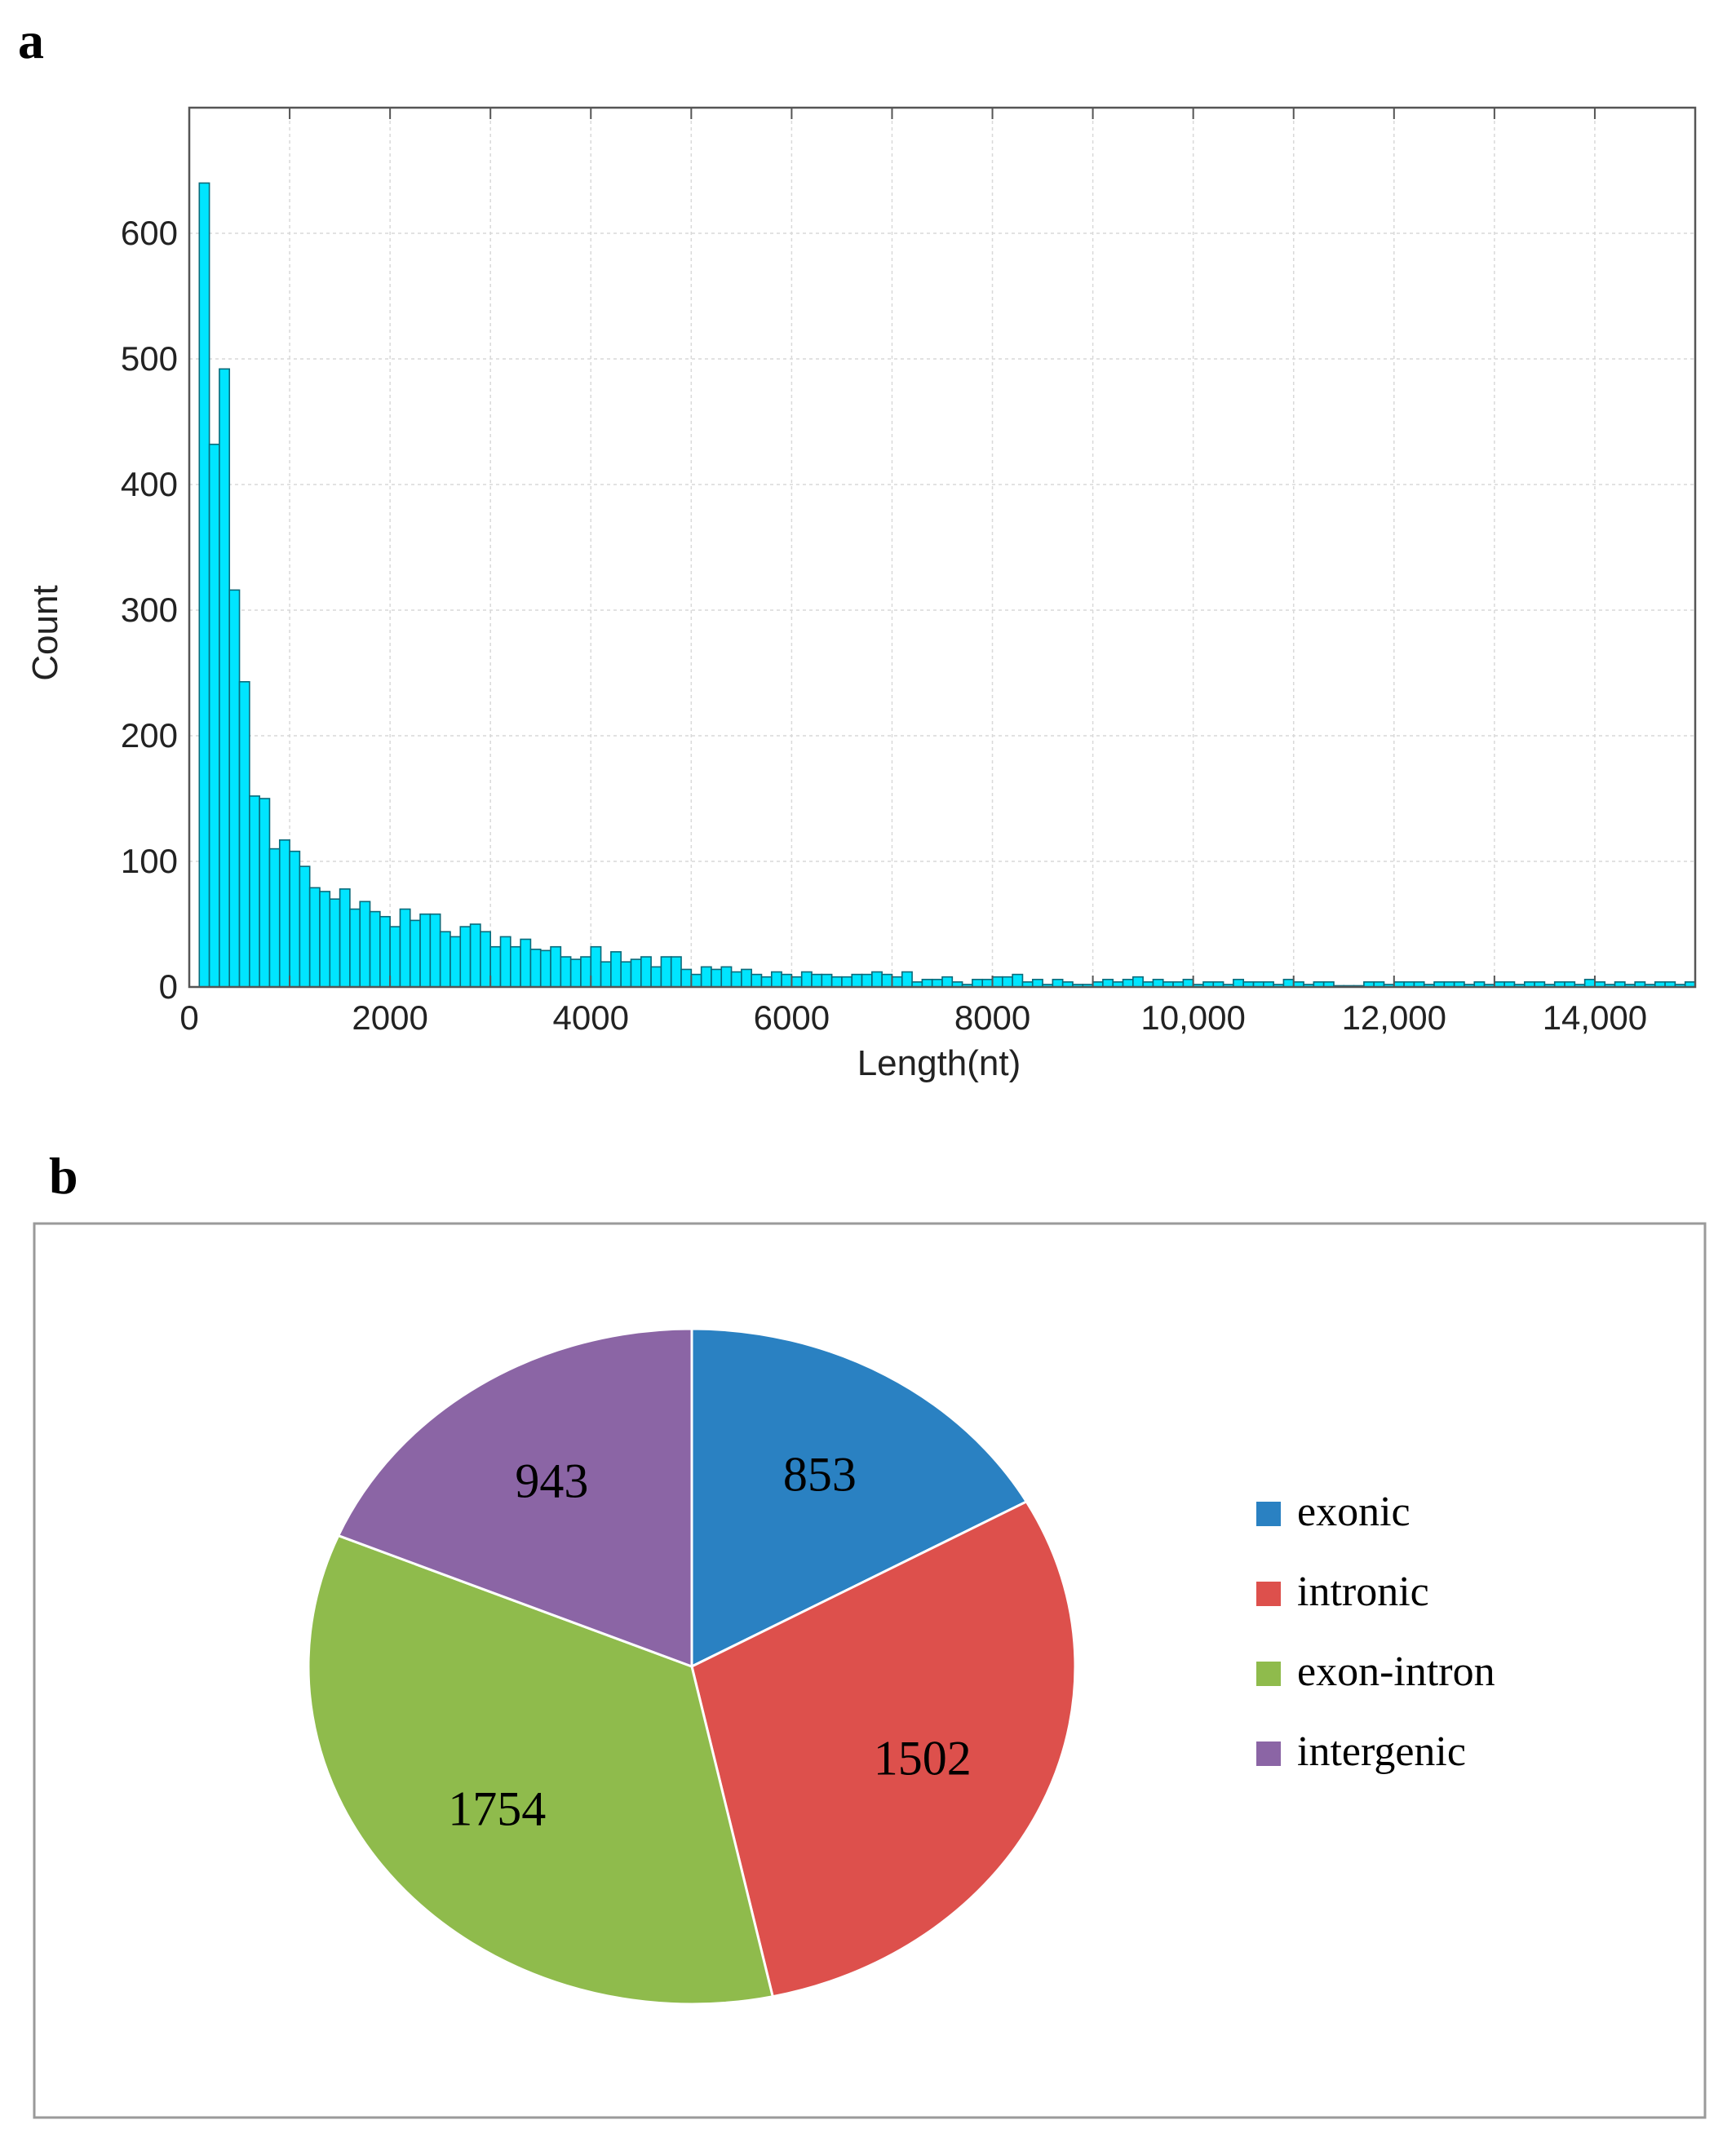 This screenshot has height=2142, width=1736. I want to click on x-tick-label: 8000, so click(992, 1018).